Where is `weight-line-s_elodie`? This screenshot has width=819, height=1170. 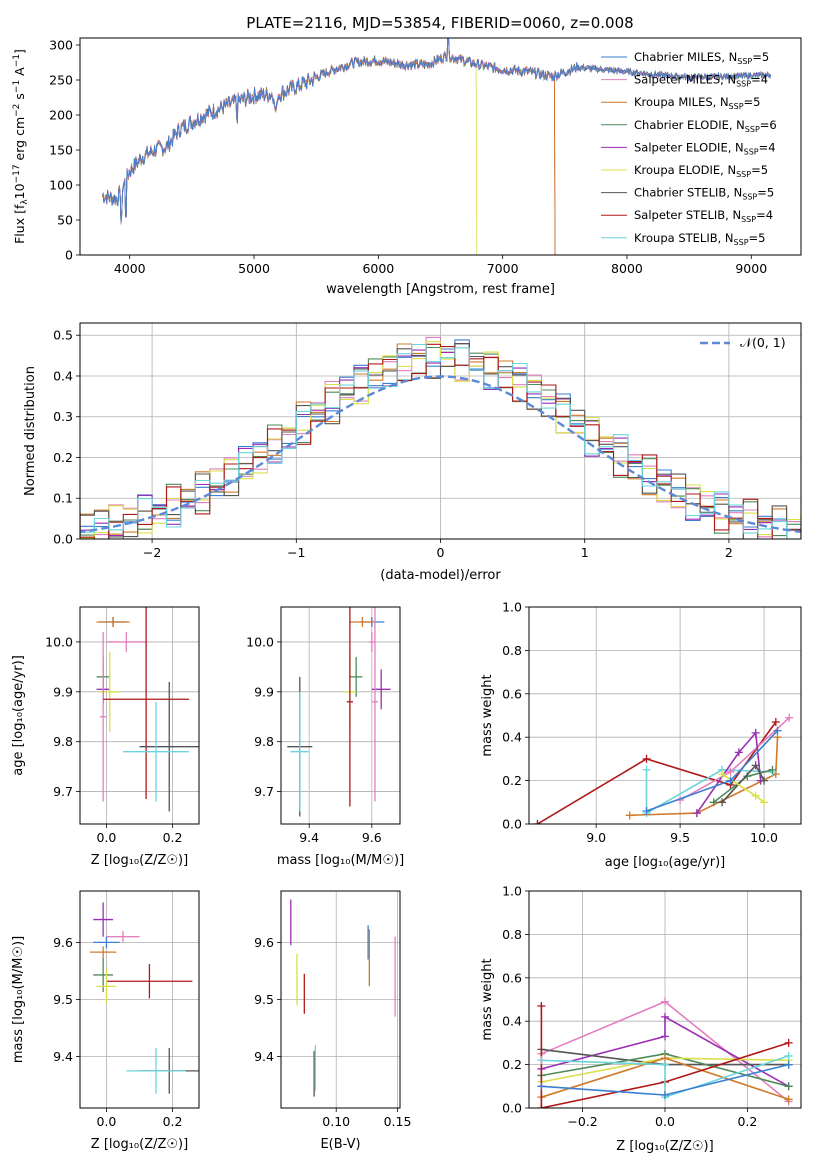 weight-line-s_elodie is located at coordinates (665, 1051).